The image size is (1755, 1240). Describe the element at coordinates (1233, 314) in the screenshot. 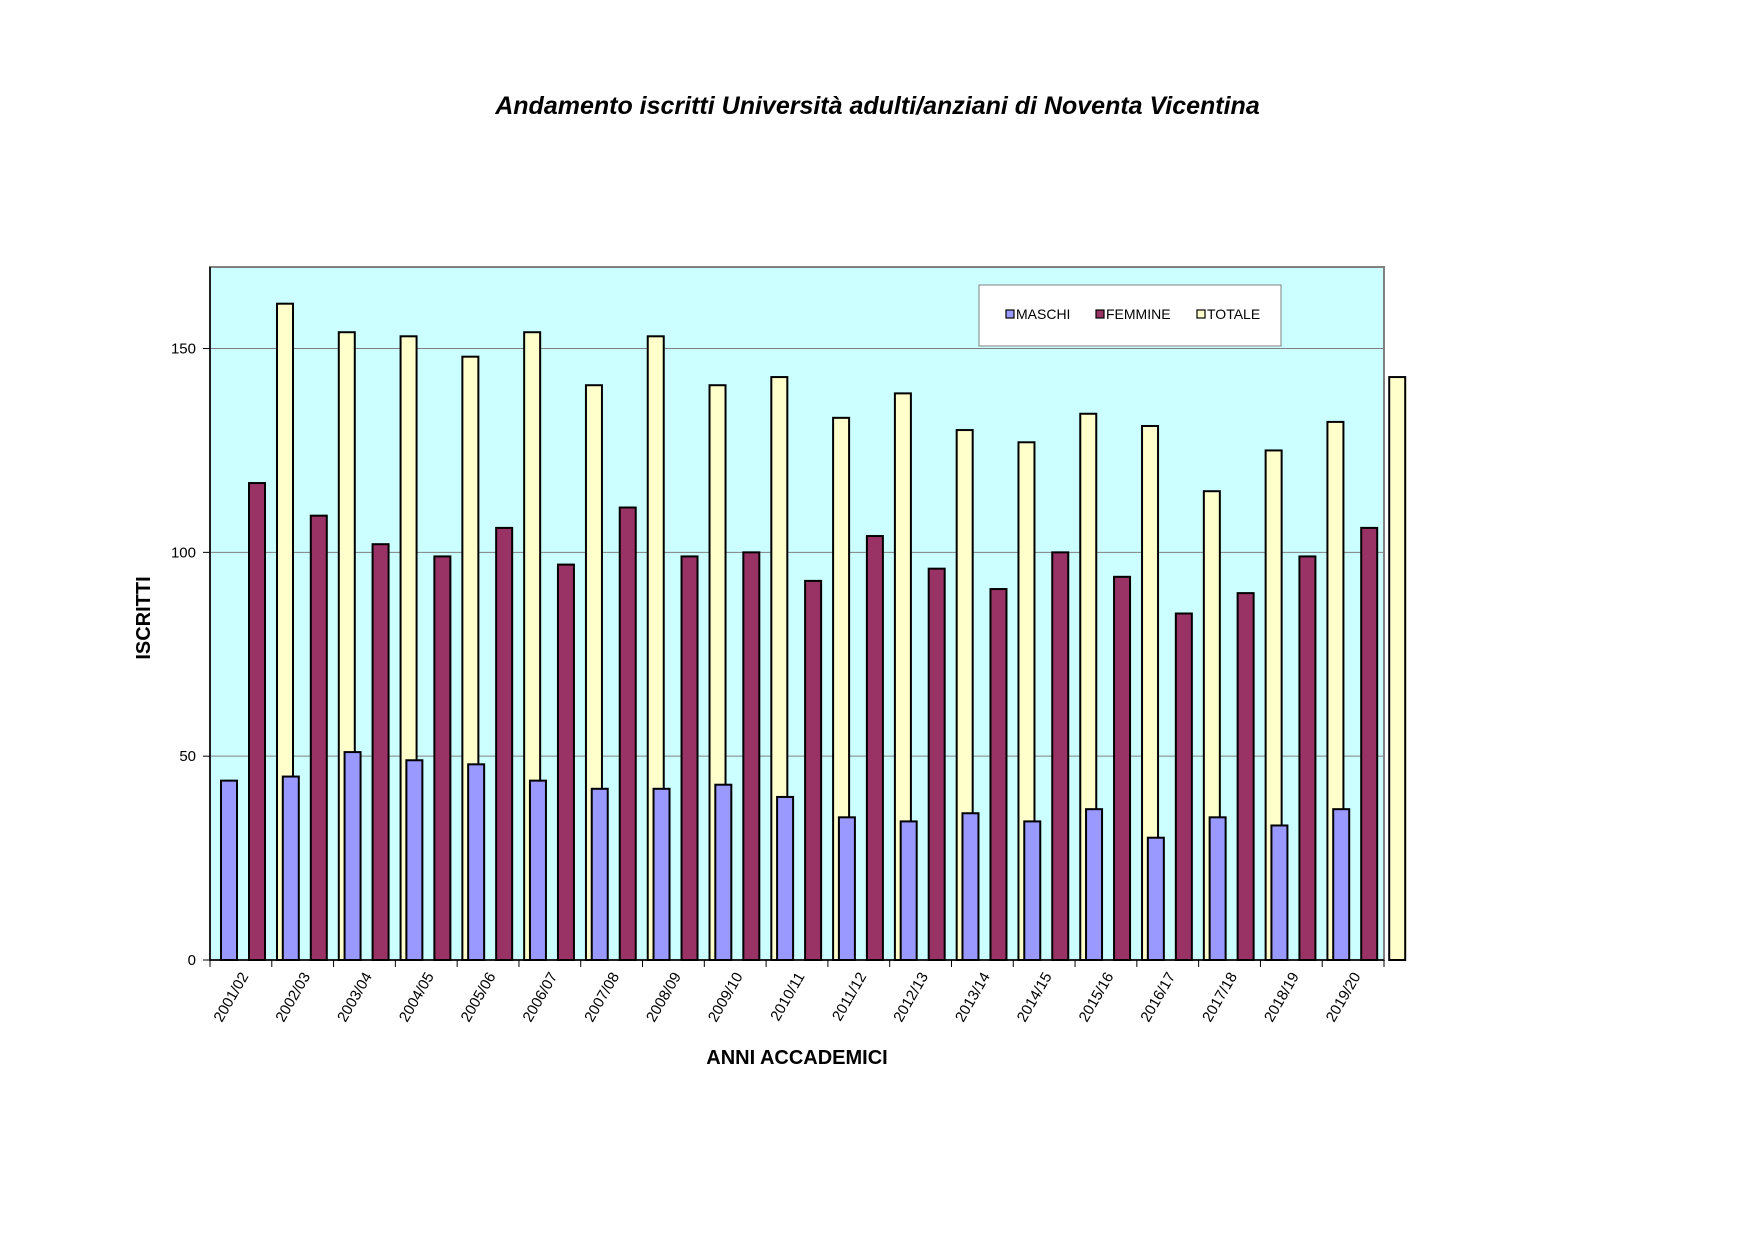

I see `legend-label: TOTALE` at that location.